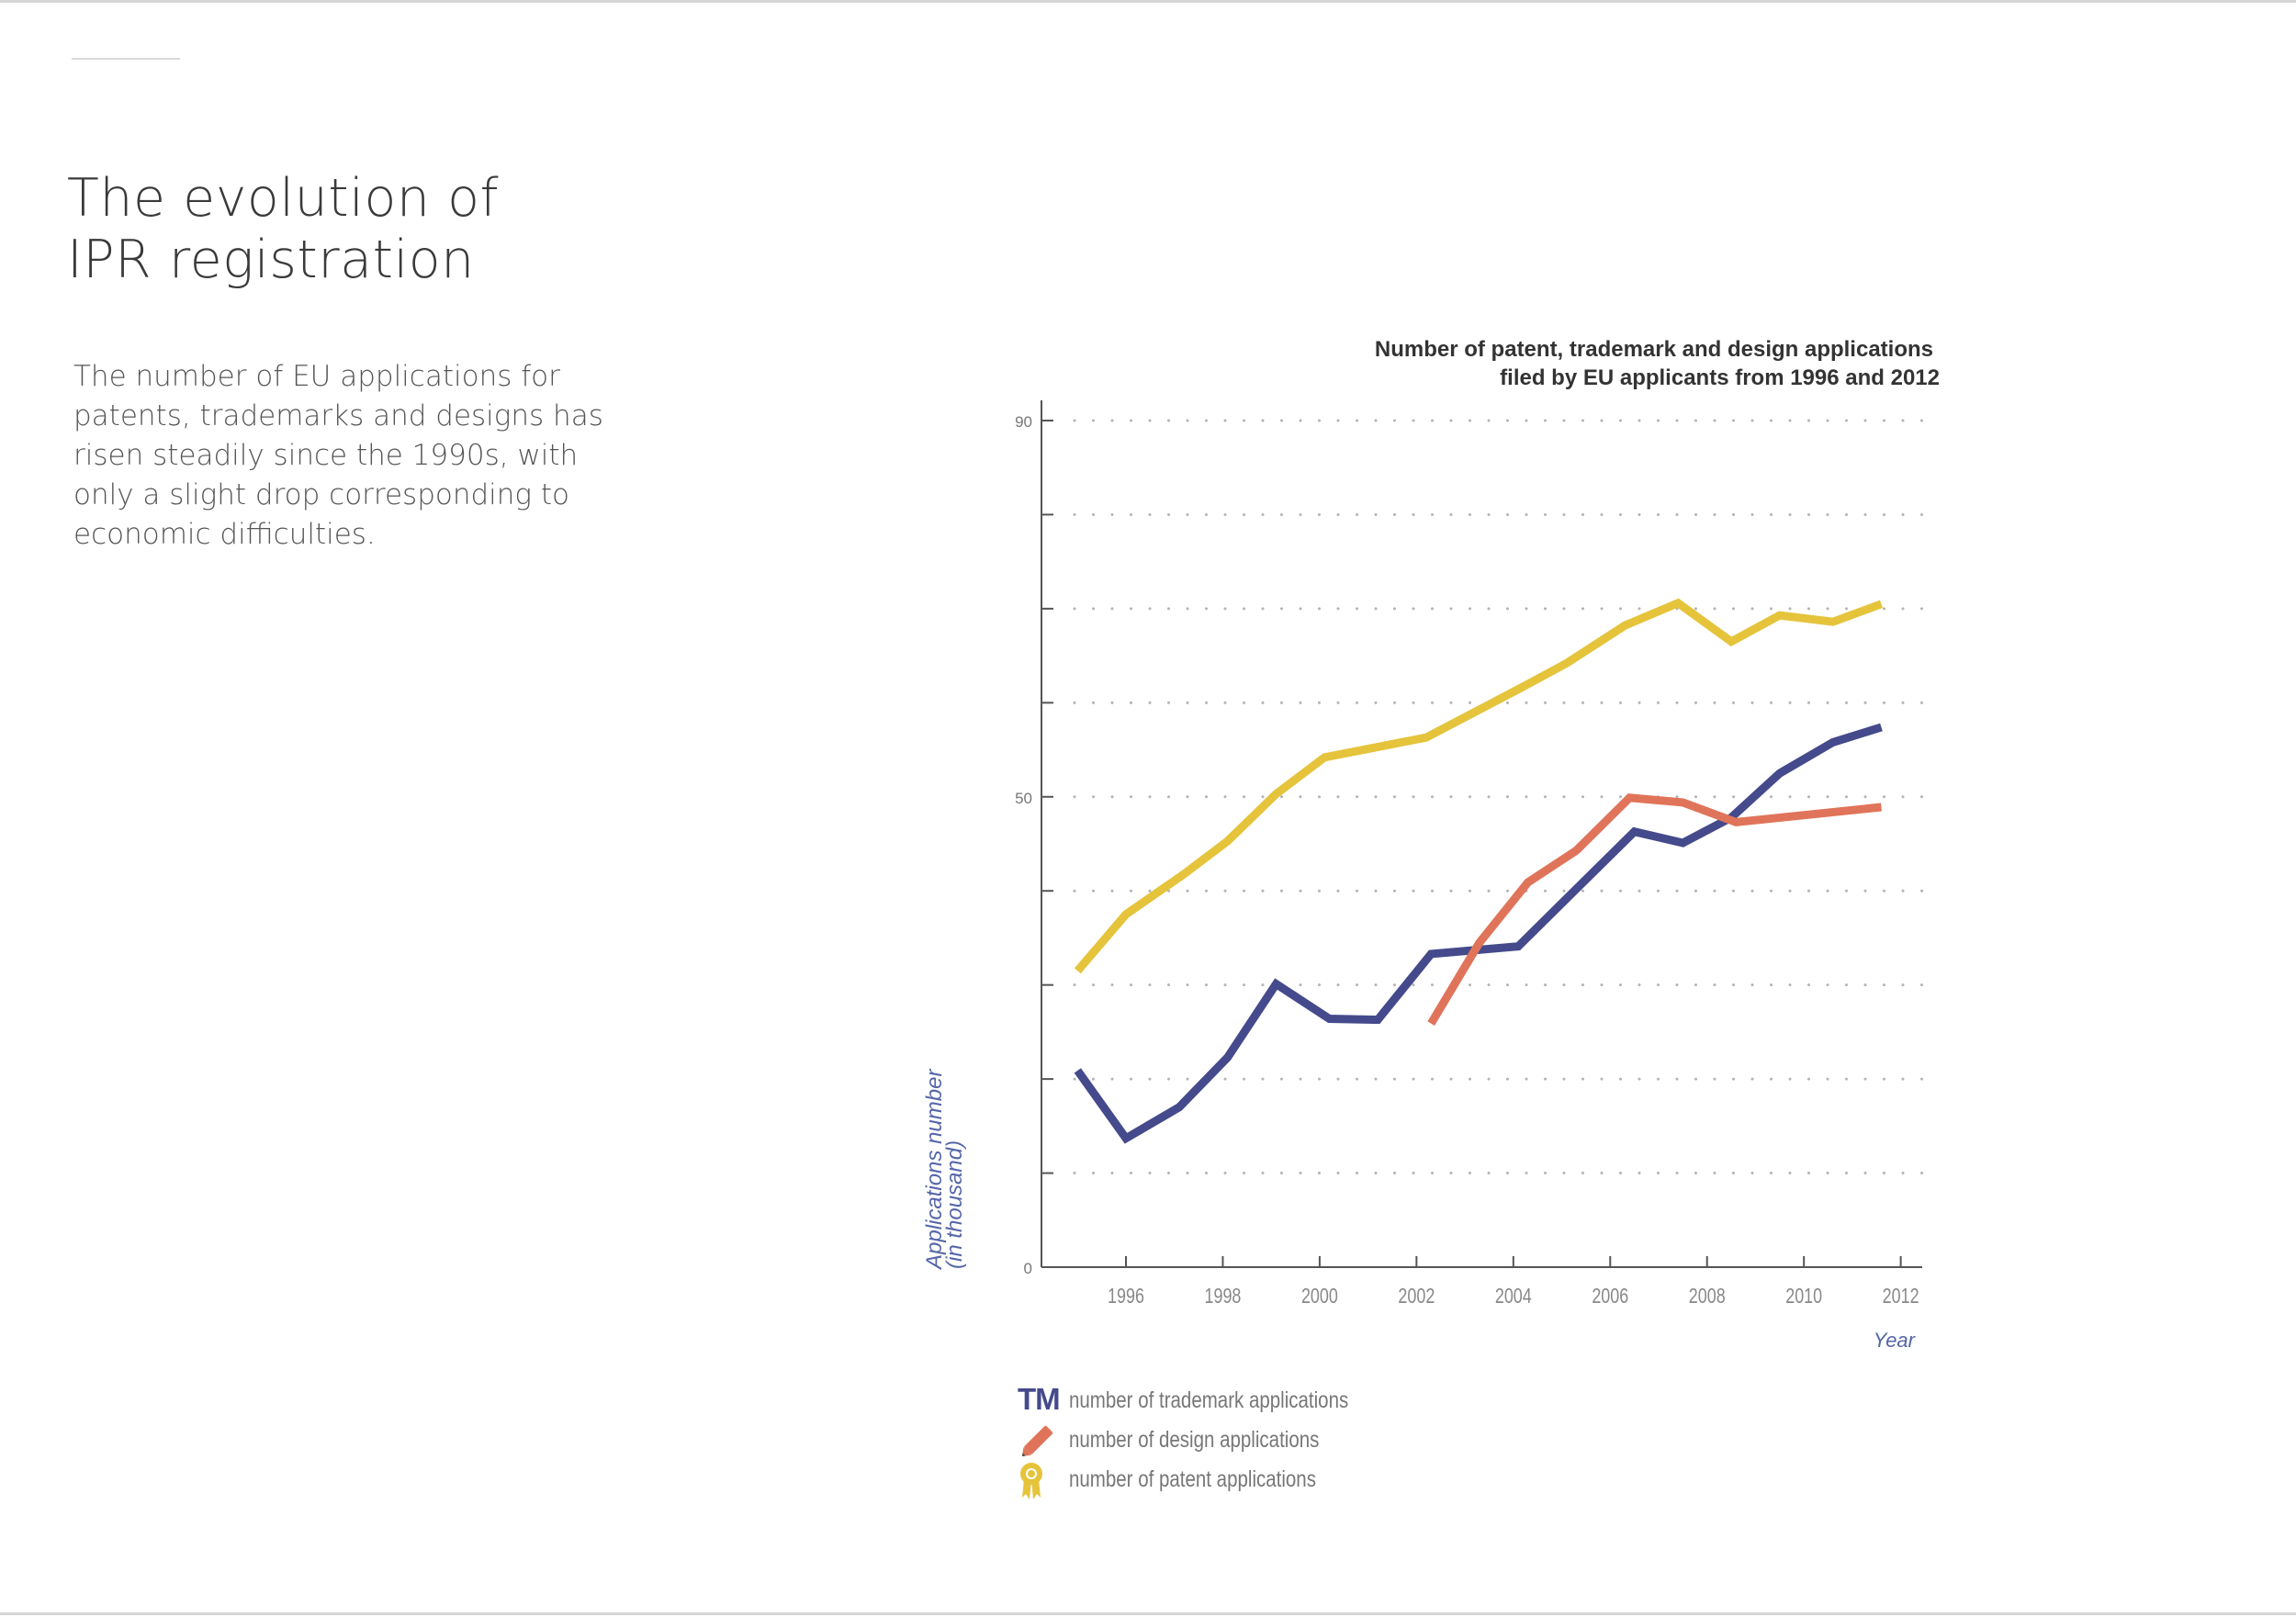 The width and height of the screenshot is (2296, 1617). What do you see at coordinates (338, 416) in the screenshot?
I see `intro-line: patents, trademarks and designs has` at bounding box center [338, 416].